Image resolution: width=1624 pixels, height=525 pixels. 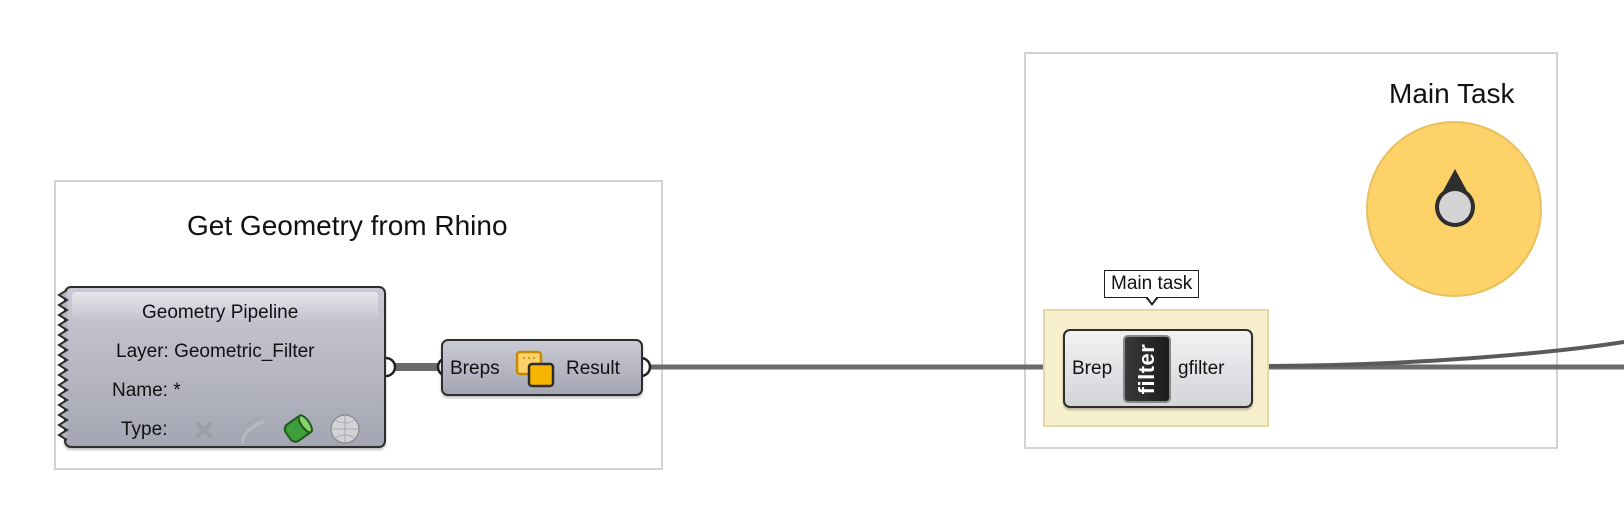 What do you see at coordinates (215, 351) in the screenshot?
I see `pipeline-layer-param: Layer: Geometric_Filter` at bounding box center [215, 351].